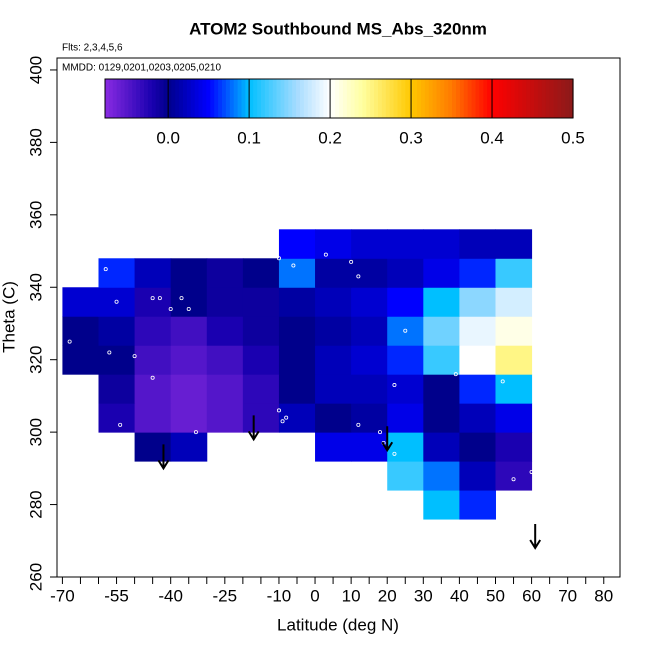 The width and height of the screenshot is (650, 650). I want to click on y-tick-label: 340, so click(35, 287).